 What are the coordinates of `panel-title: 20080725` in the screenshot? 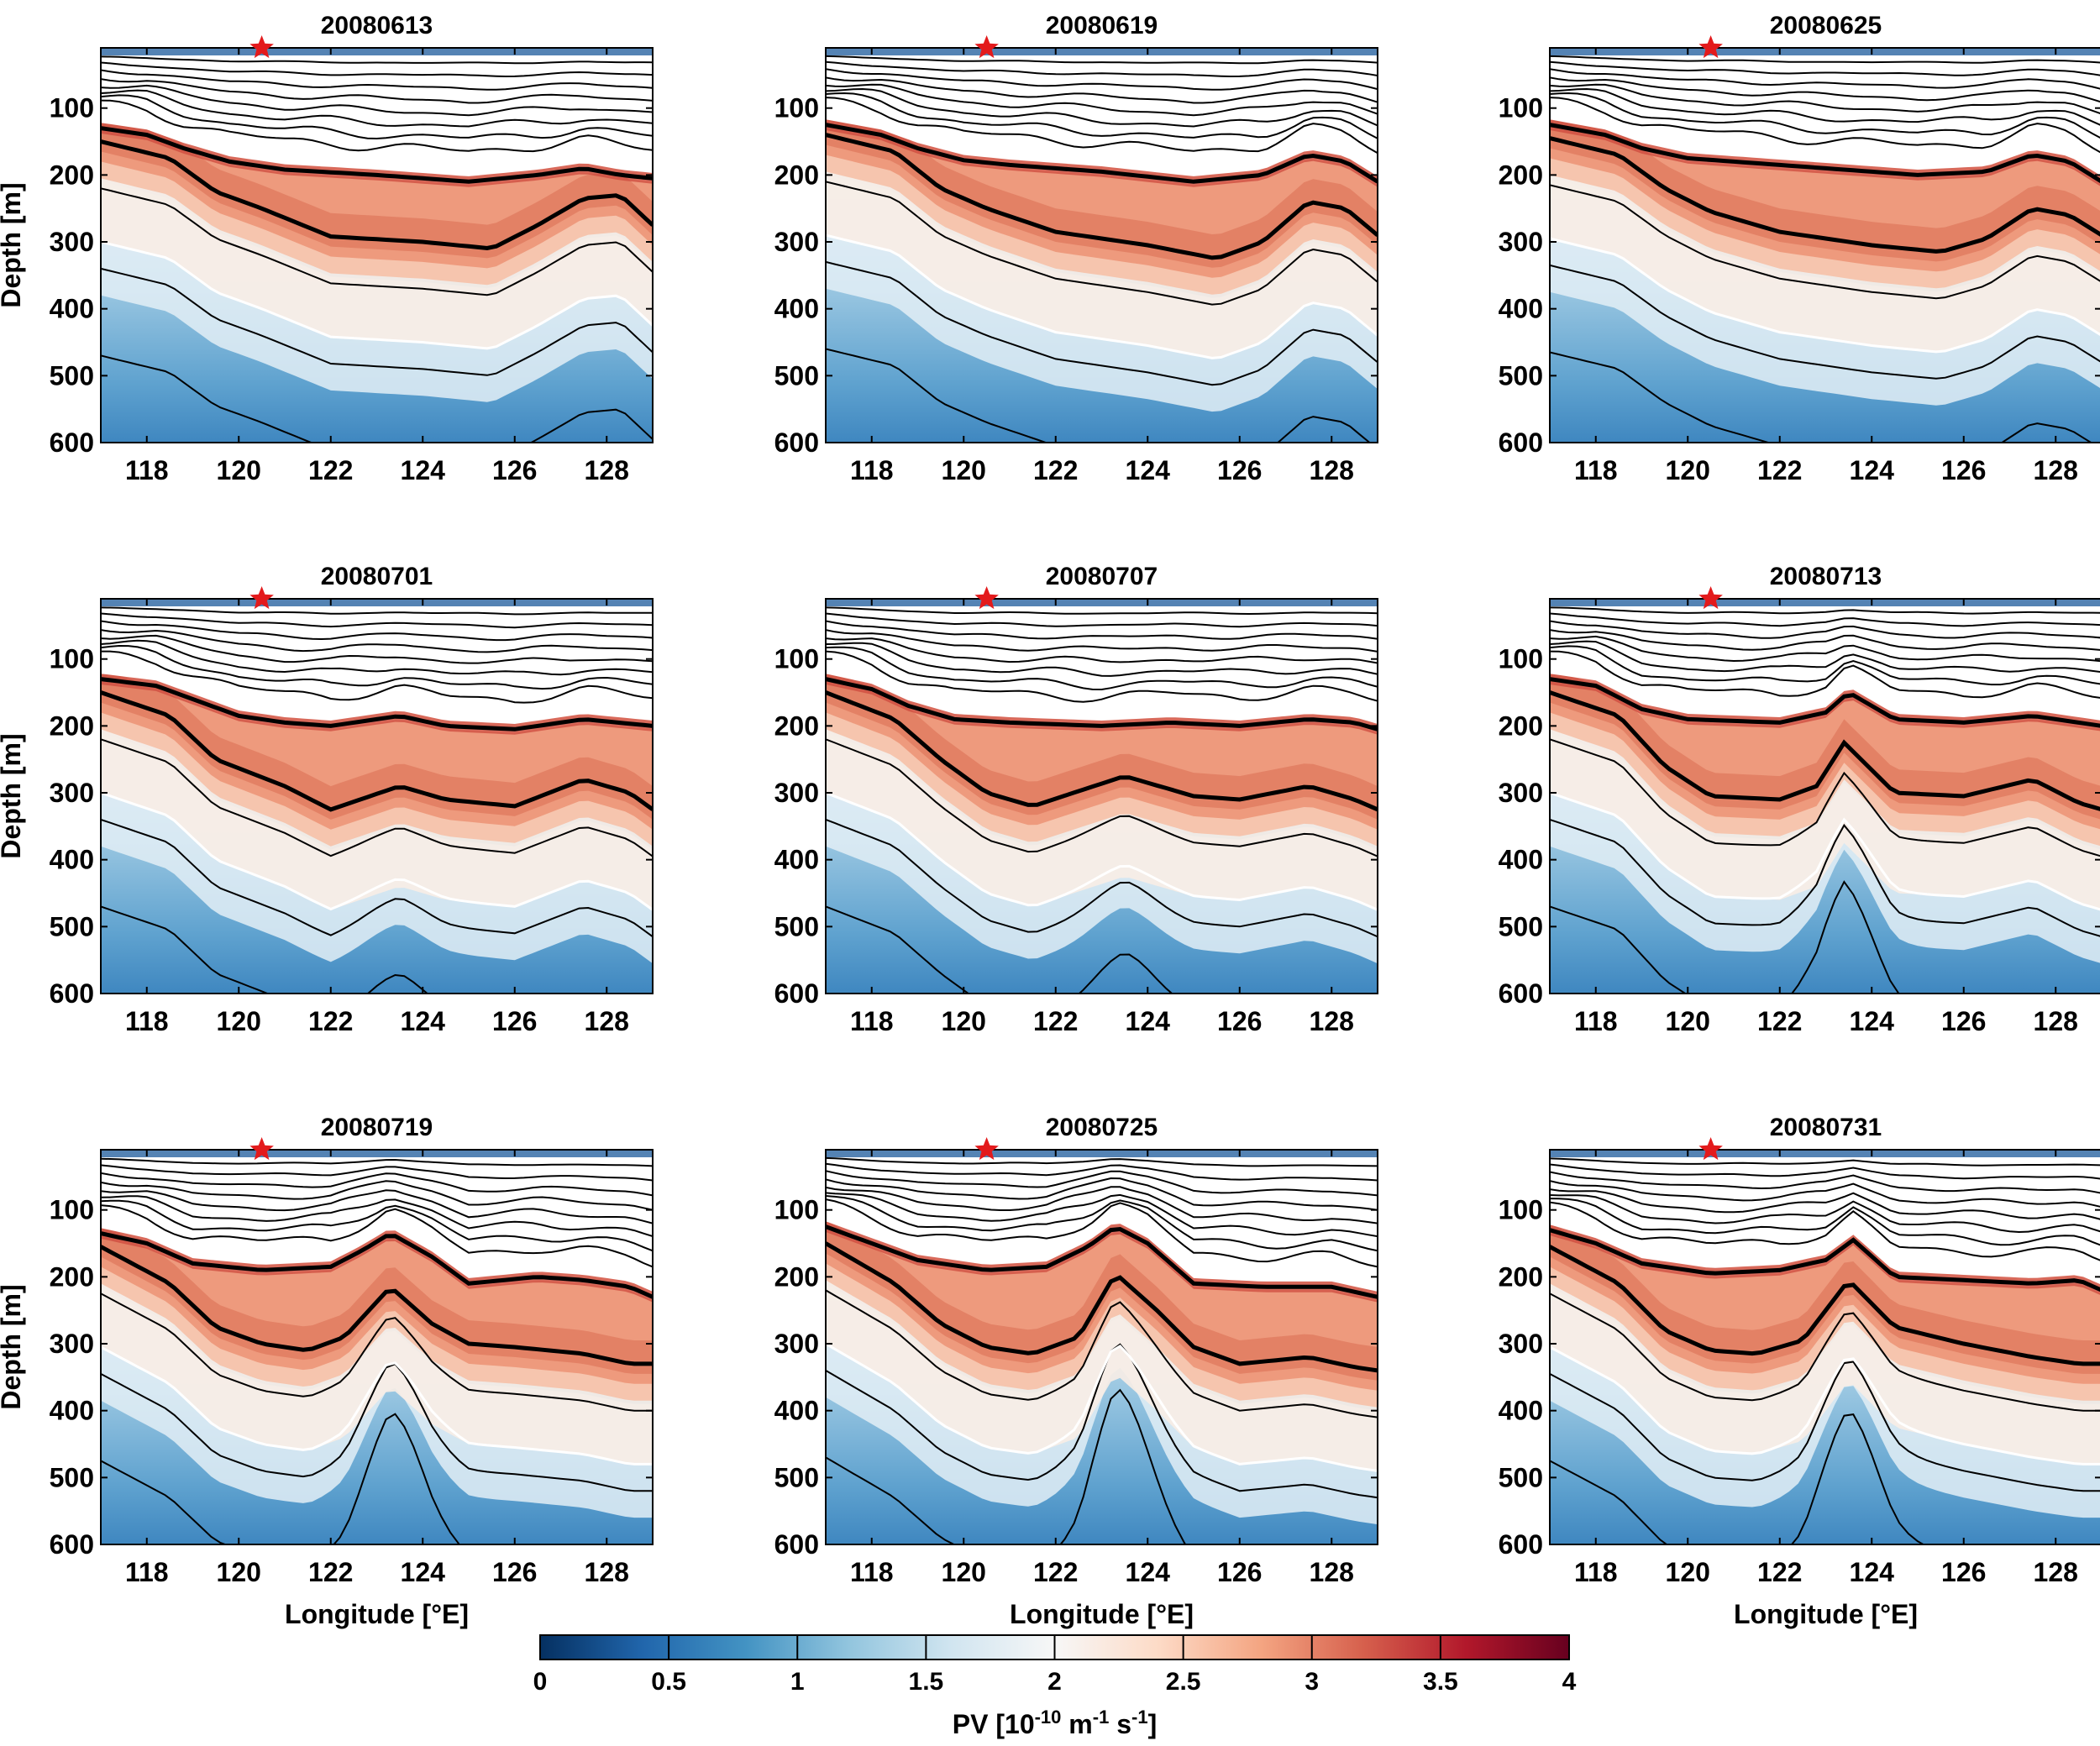 It's located at (1102, 1127).